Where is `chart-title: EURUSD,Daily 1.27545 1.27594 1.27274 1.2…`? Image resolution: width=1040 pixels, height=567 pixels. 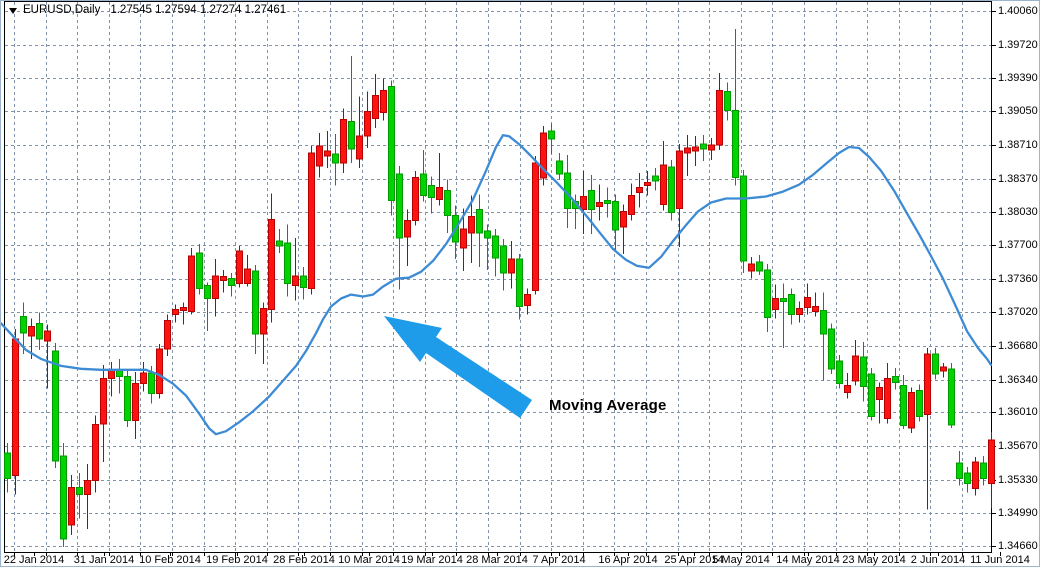 chart-title: EURUSD,Daily 1.27545 1.27594 1.27274 1.2… is located at coordinates (147, 10).